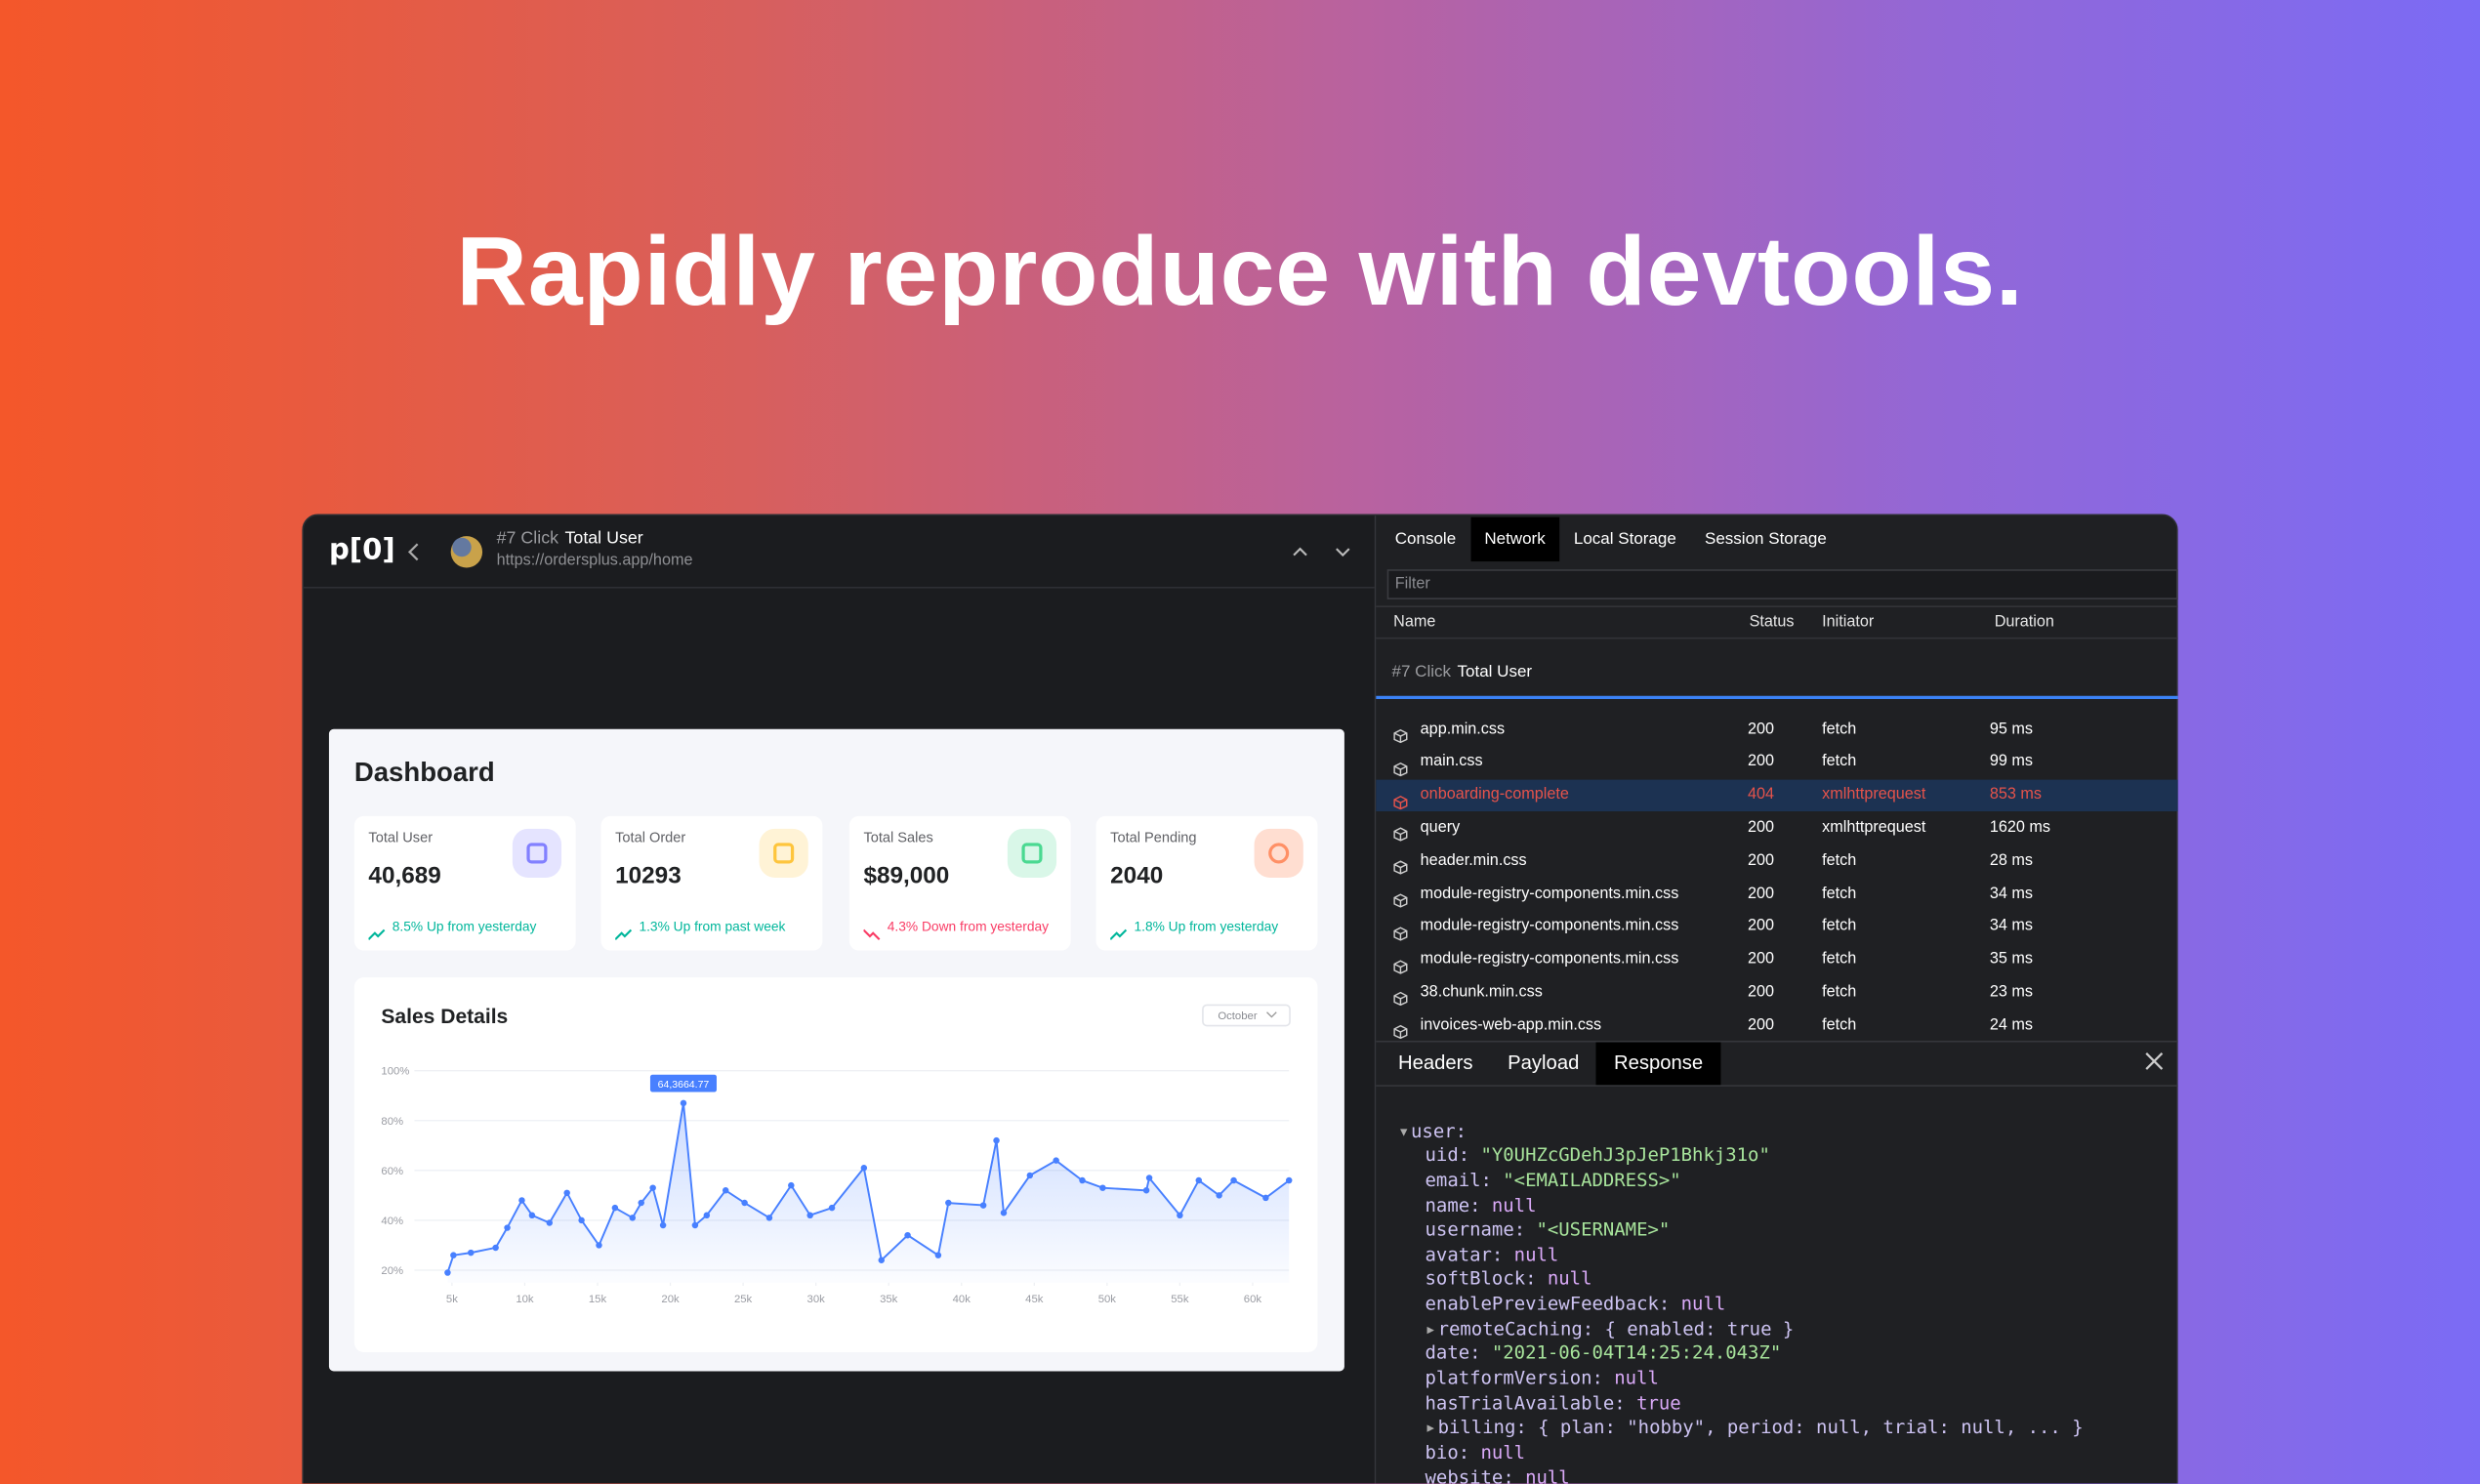 This screenshot has height=1484, width=2480. Describe the element at coordinates (1246, 1016) in the screenshot. I see `month-dropdown` at that location.